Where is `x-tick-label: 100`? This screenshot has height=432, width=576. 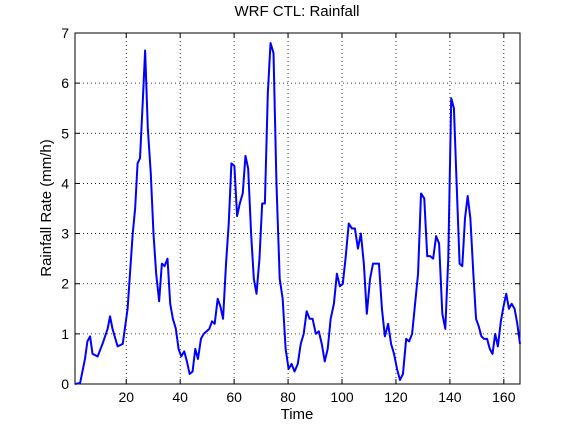
x-tick-label: 100 is located at coordinates (342, 397).